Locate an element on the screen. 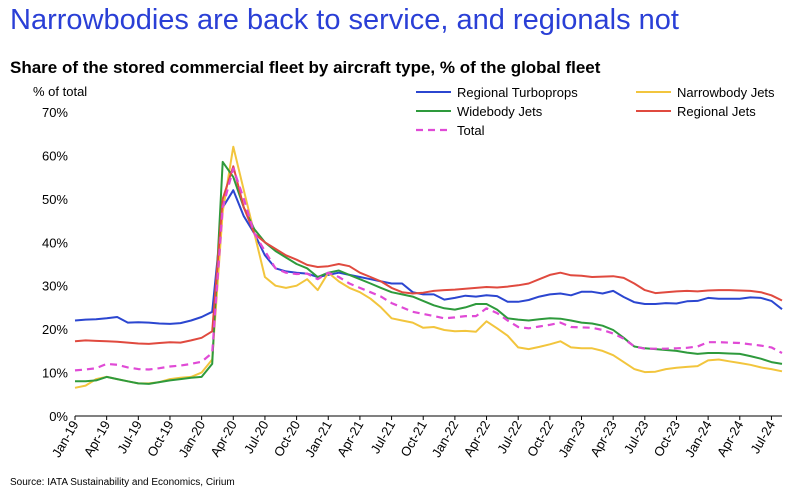 This screenshot has height=495, width=800. x-tick-label: Apr-24 is located at coordinates (730, 438).